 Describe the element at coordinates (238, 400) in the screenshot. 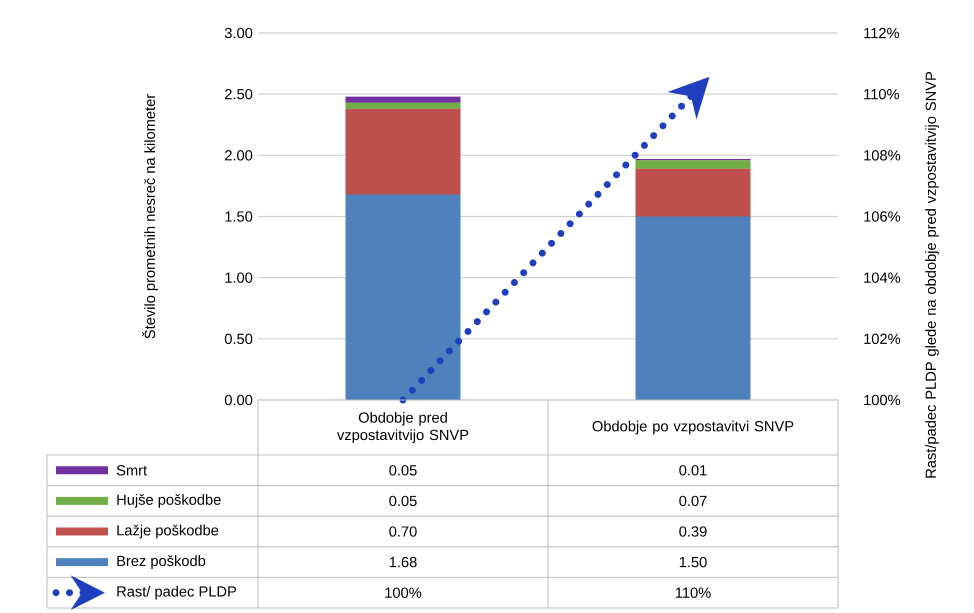

I see `y-tick-label: 0.00` at that location.